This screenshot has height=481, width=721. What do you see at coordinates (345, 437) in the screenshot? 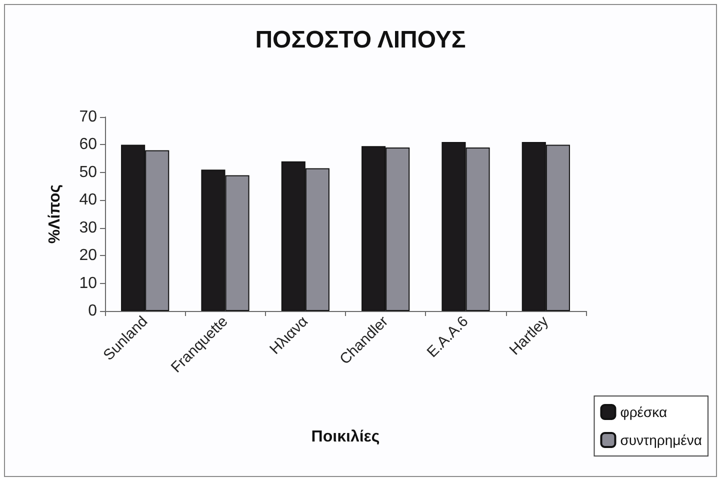
I see `x-axis-title: Ποικιλίες` at bounding box center [345, 437].